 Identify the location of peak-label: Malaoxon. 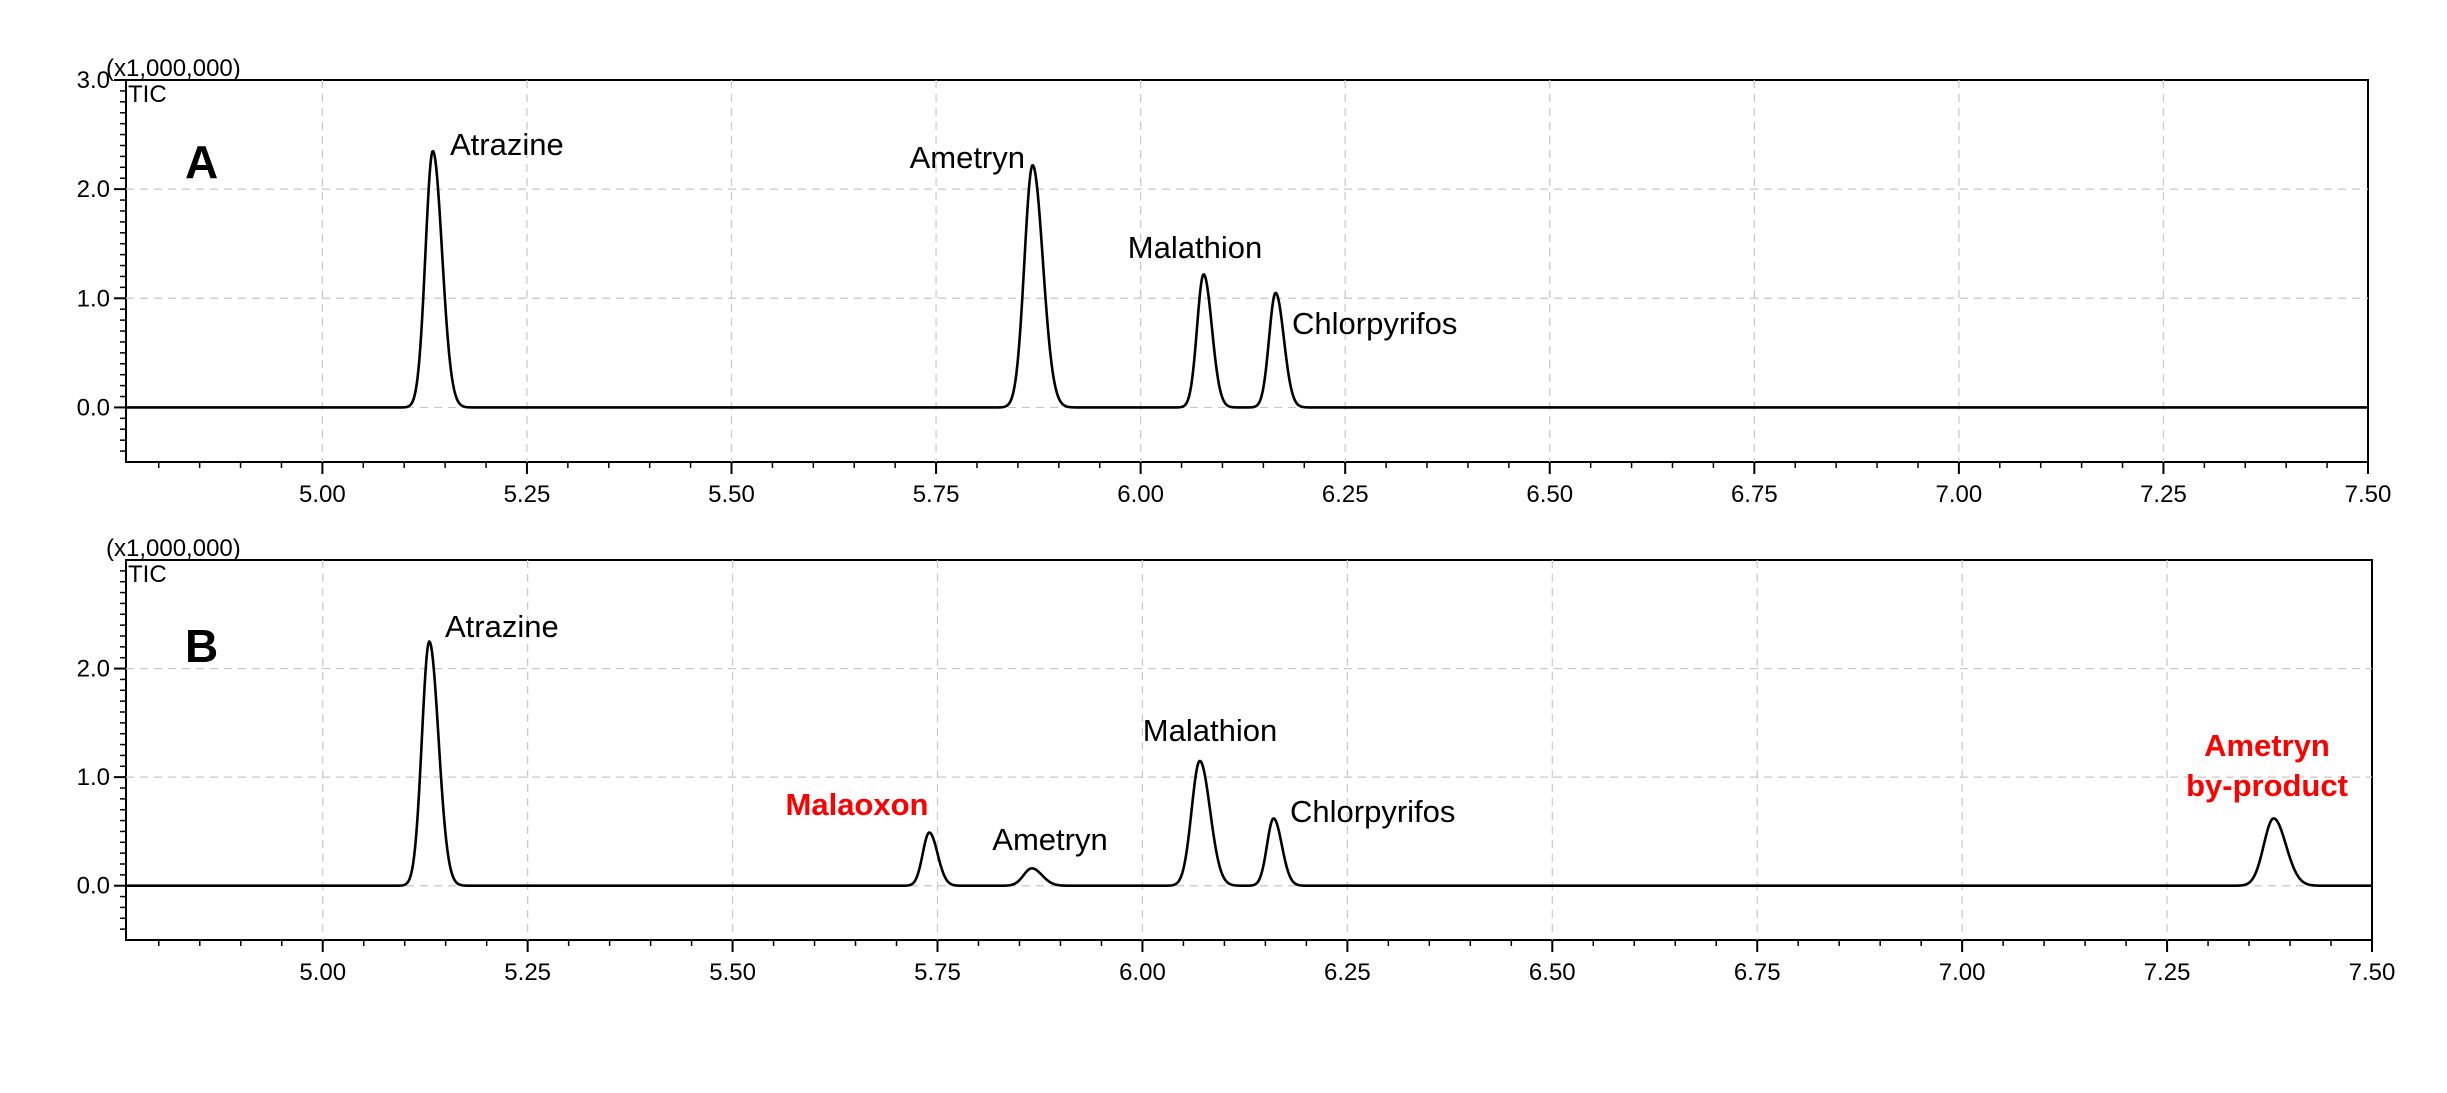
(857, 804).